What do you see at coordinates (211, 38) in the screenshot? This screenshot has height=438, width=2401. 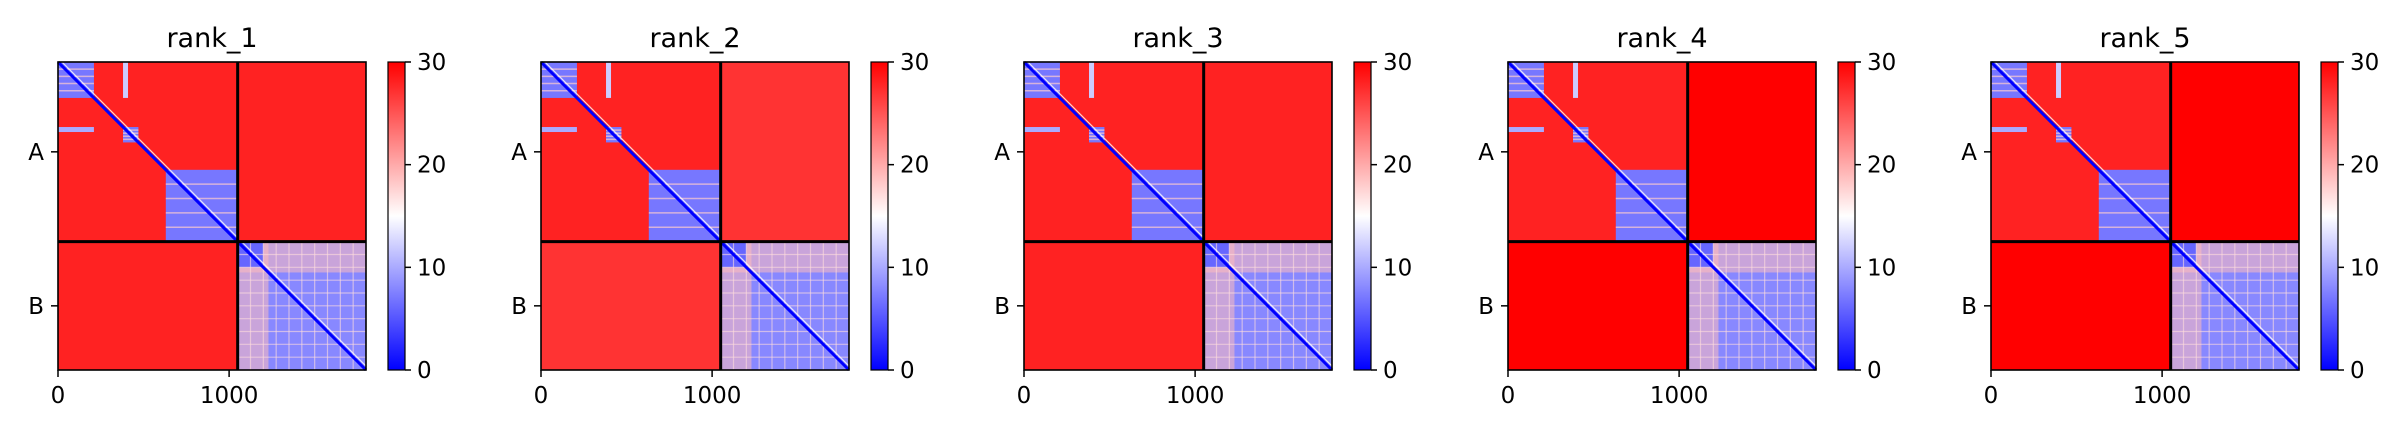 I see `panel-title: rank_1` at bounding box center [211, 38].